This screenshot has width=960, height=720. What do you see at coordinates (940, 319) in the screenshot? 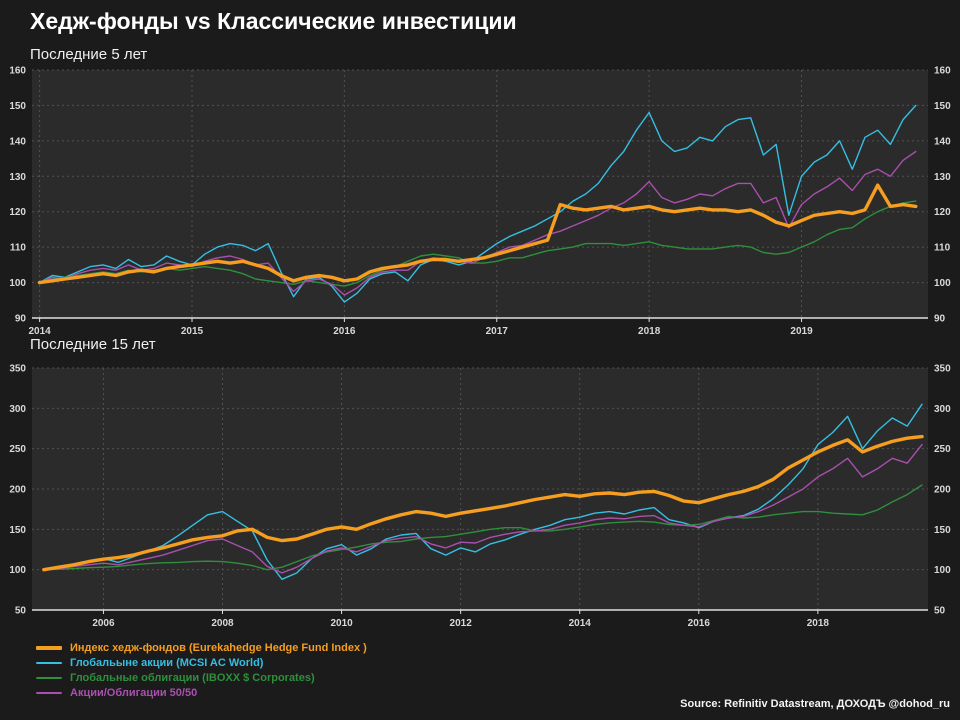
I see `y-tick-label-right: 90` at bounding box center [940, 319].